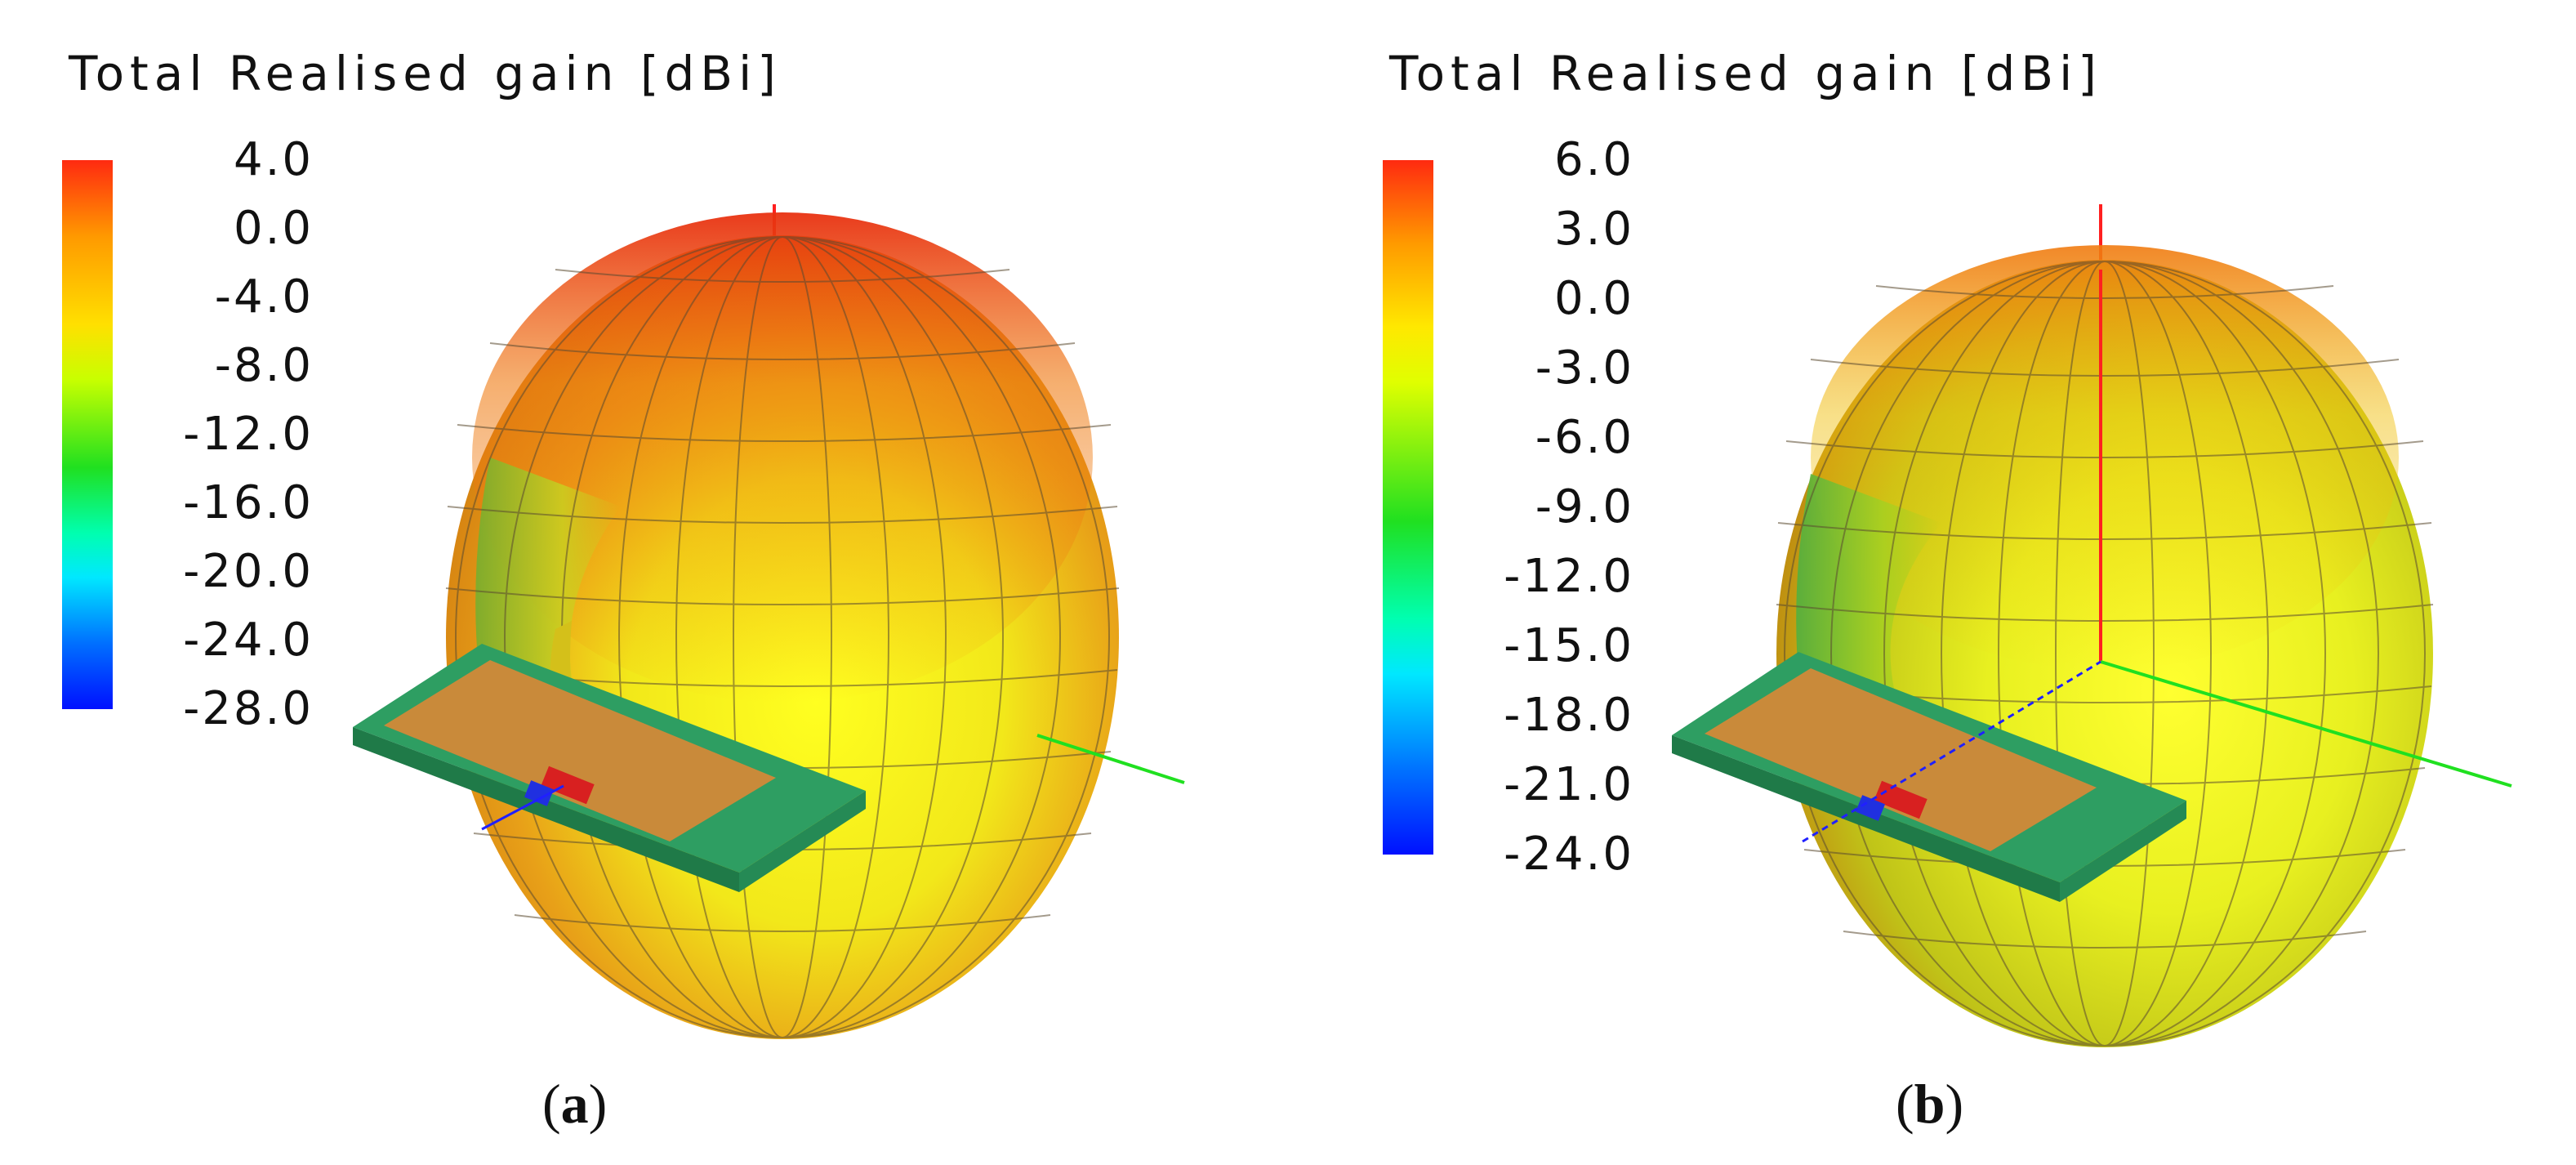  Describe the element at coordinates (87, 434) in the screenshot. I see `colorbar-a` at that location.